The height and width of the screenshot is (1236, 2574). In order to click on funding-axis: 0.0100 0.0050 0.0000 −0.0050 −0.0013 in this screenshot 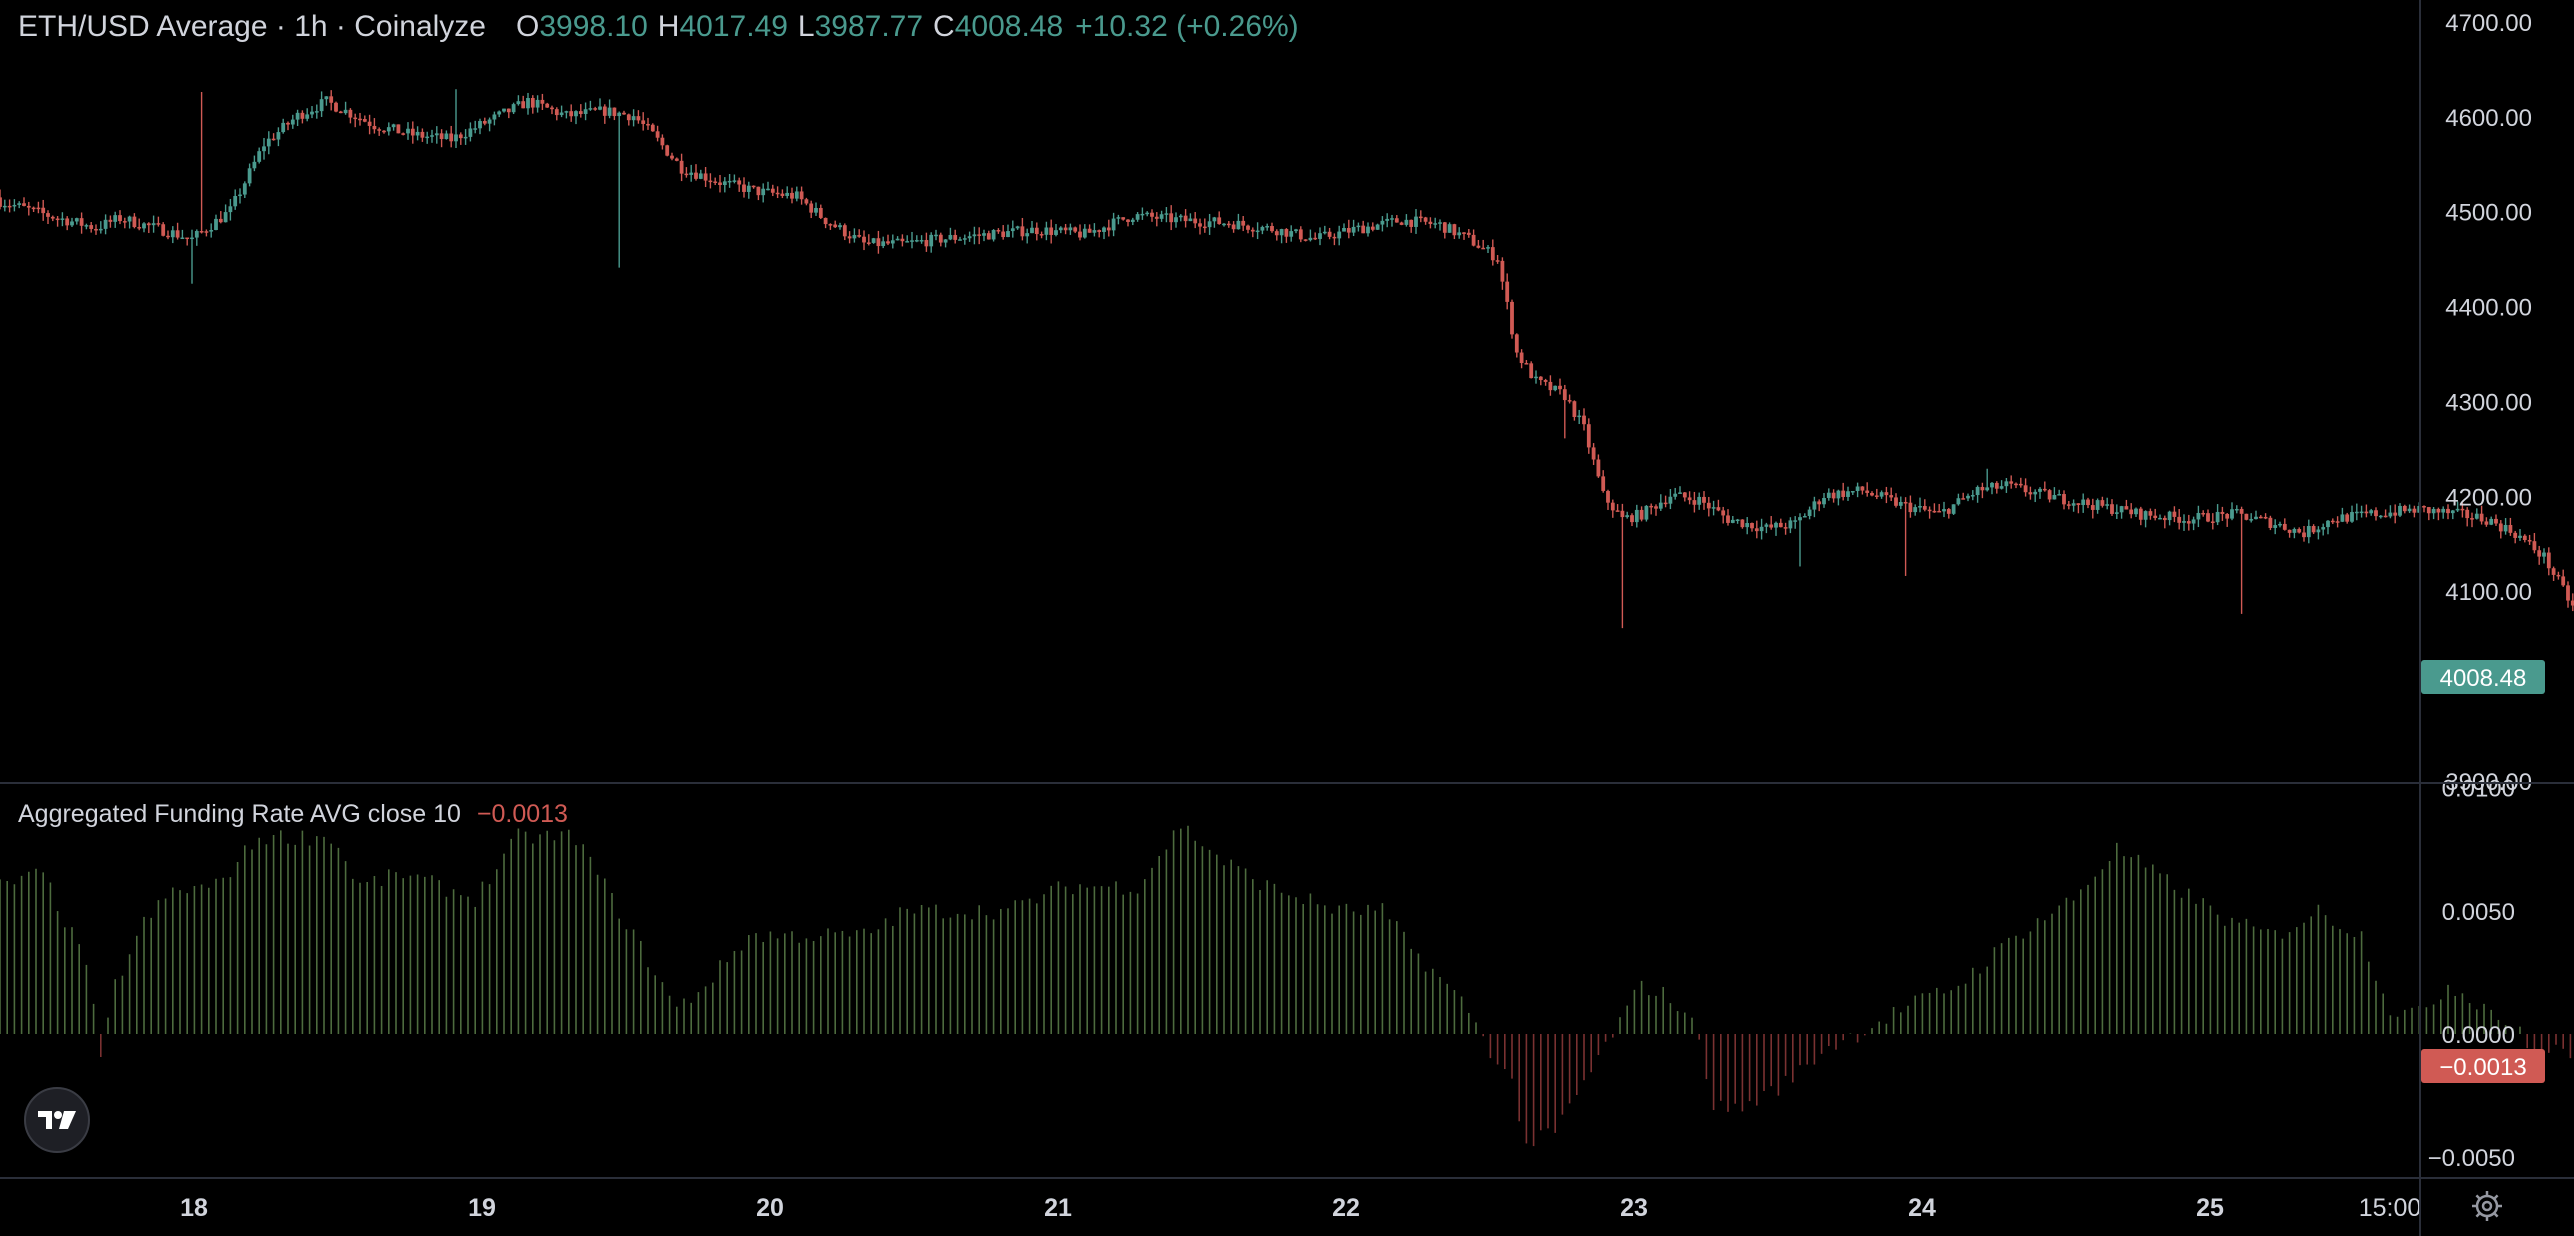, I will do `click(2483, 974)`.